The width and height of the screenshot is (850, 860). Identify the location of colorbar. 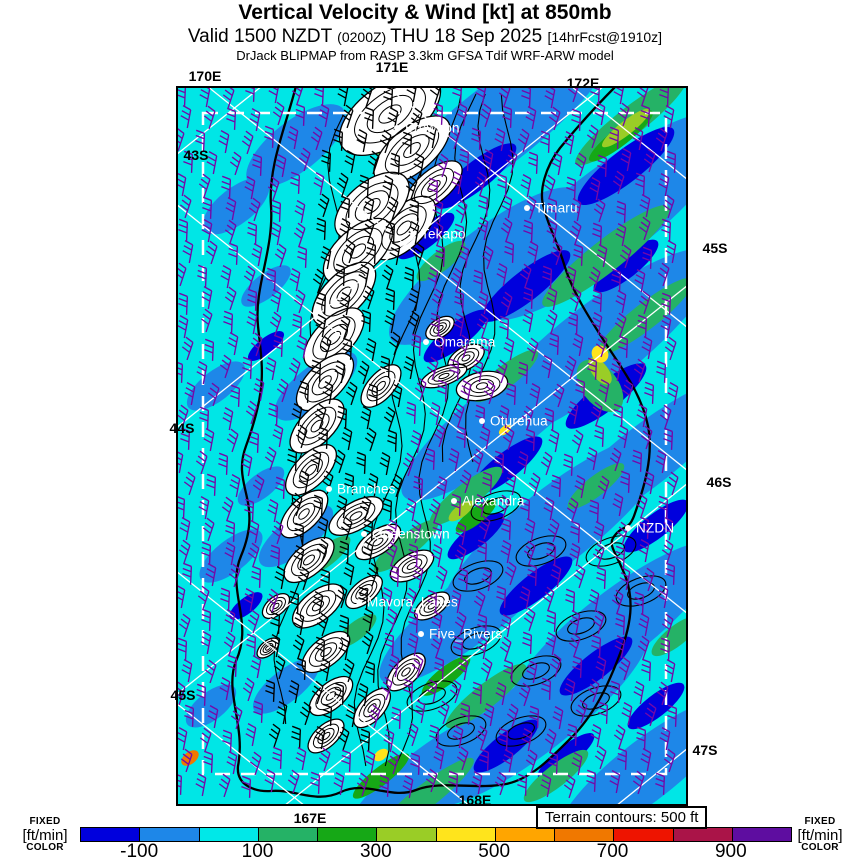
(436, 834).